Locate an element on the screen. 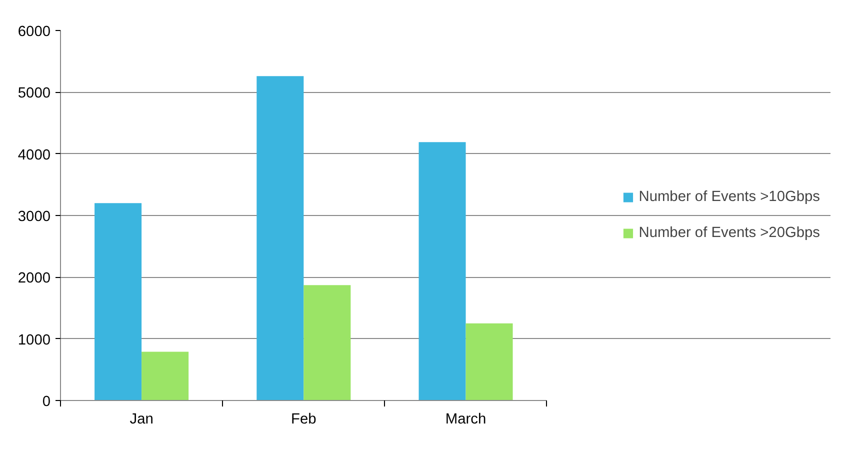 The height and width of the screenshot is (457, 847). legend-label: Number of Events >20Gbps is located at coordinates (729, 233).